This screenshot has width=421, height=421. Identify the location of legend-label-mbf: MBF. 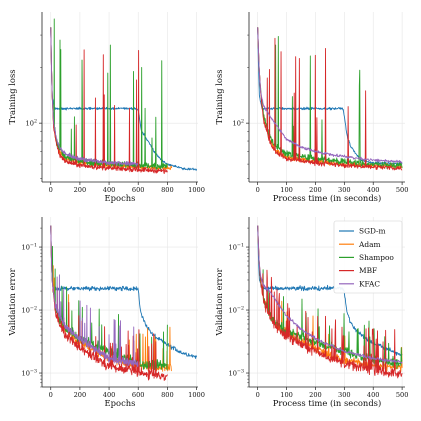
(368, 270).